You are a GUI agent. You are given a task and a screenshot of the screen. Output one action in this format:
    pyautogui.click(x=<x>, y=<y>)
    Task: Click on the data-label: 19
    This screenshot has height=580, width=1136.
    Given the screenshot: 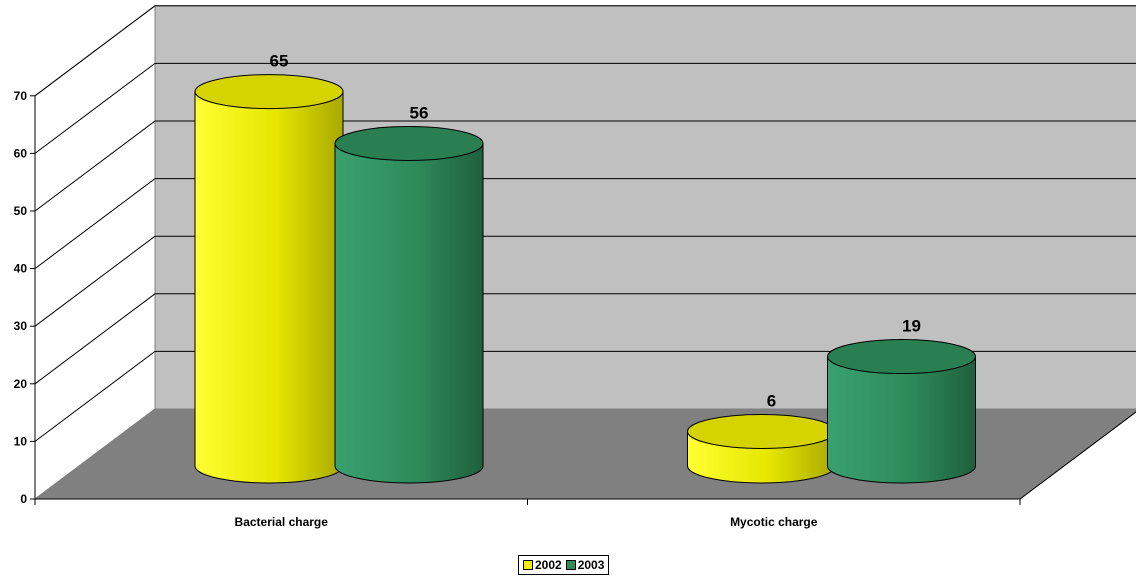 What is the action you would take?
    pyautogui.click(x=911, y=326)
    